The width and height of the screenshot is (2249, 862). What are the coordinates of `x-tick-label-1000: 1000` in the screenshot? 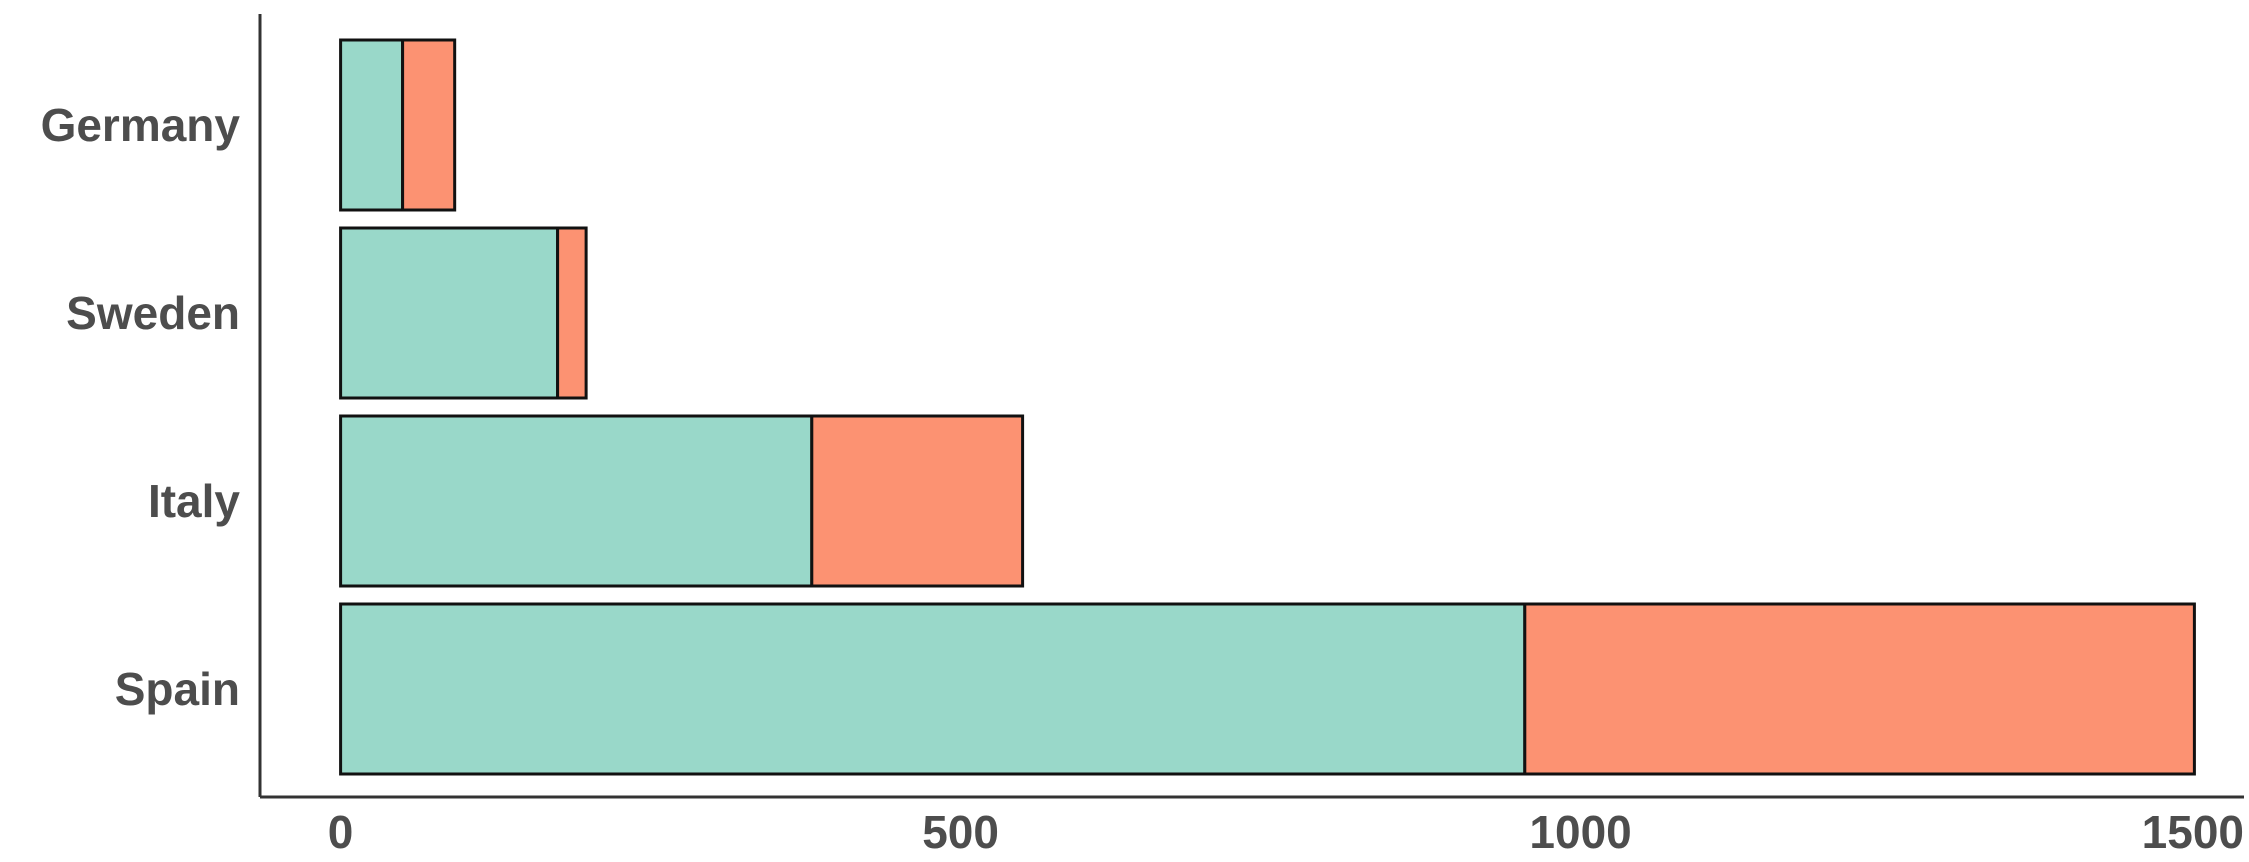 It's located at (1580, 832).